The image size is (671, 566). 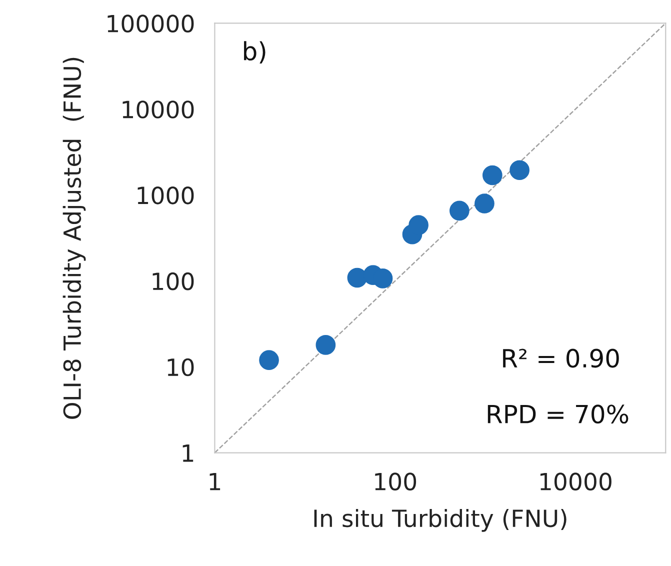 I want to click on annotation: R² = 0.90, so click(x=561, y=358).